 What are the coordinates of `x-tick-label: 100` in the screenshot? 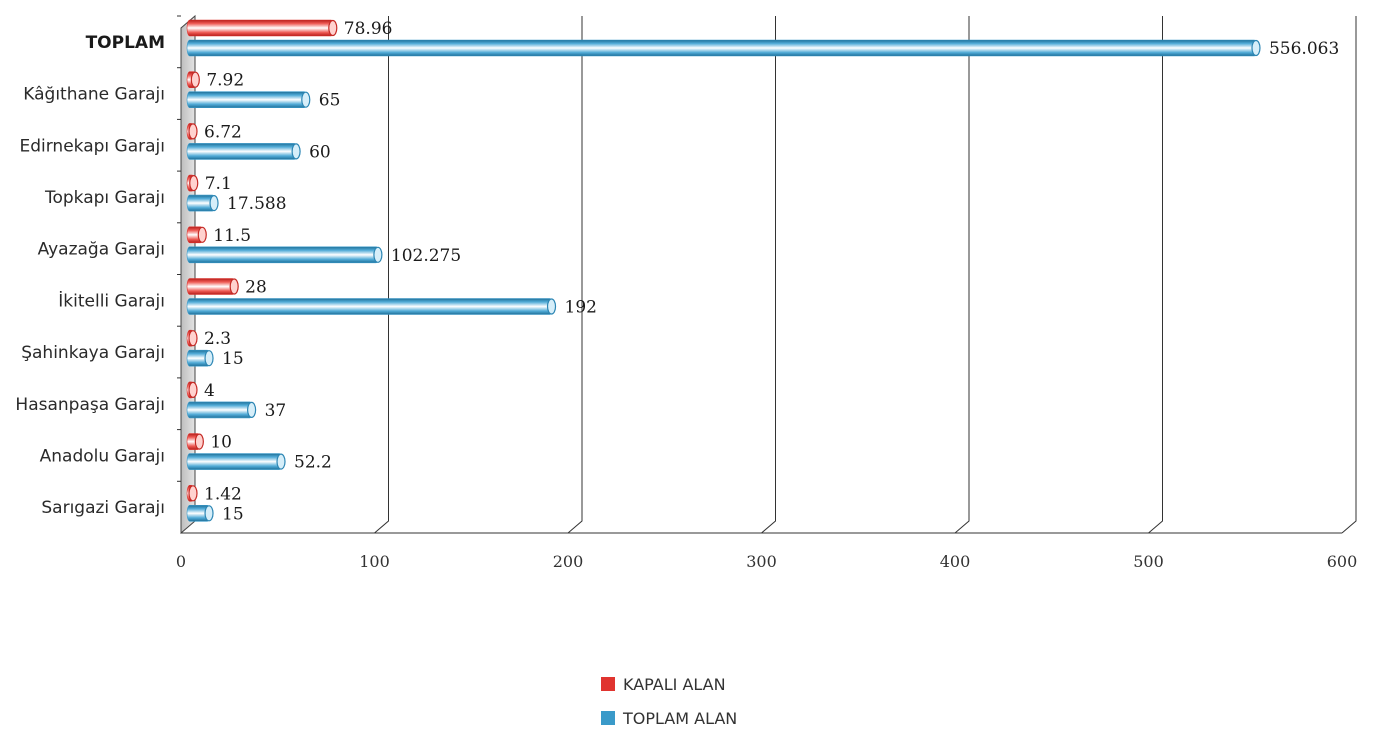 It's located at (374, 561).